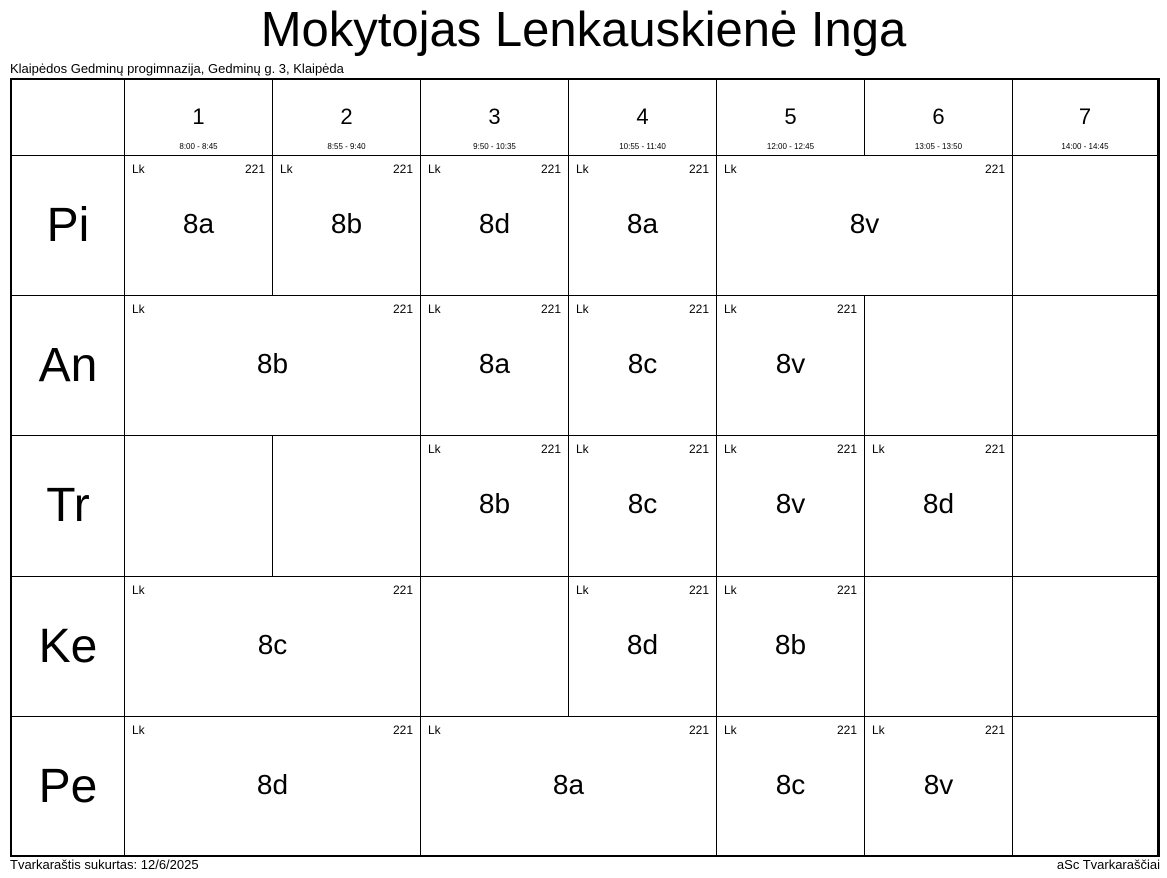  Describe the element at coordinates (68, 118) in the screenshot. I see `corner-cell` at that location.